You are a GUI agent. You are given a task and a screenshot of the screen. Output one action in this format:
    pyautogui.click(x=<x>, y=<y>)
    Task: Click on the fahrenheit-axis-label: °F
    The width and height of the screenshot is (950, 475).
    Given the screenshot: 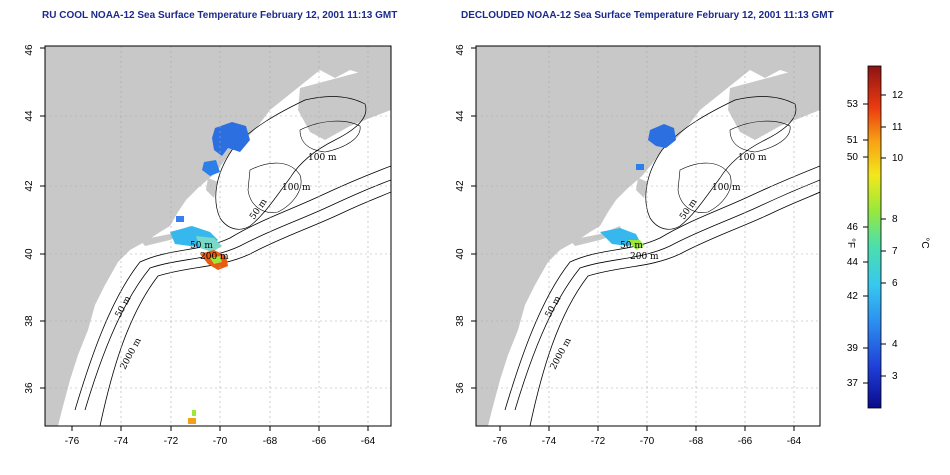 What is the action you would take?
    pyautogui.click(x=850, y=243)
    